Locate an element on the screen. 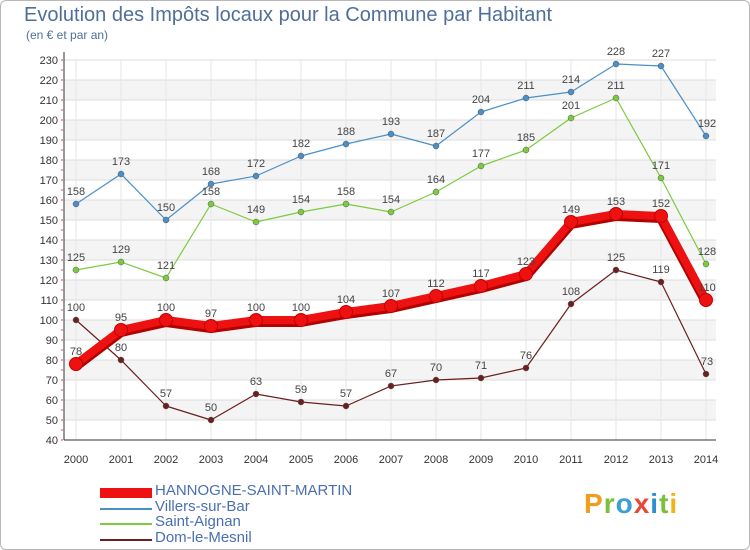 The height and width of the screenshot is (550, 750). logo-letter: r is located at coordinates (609, 503).